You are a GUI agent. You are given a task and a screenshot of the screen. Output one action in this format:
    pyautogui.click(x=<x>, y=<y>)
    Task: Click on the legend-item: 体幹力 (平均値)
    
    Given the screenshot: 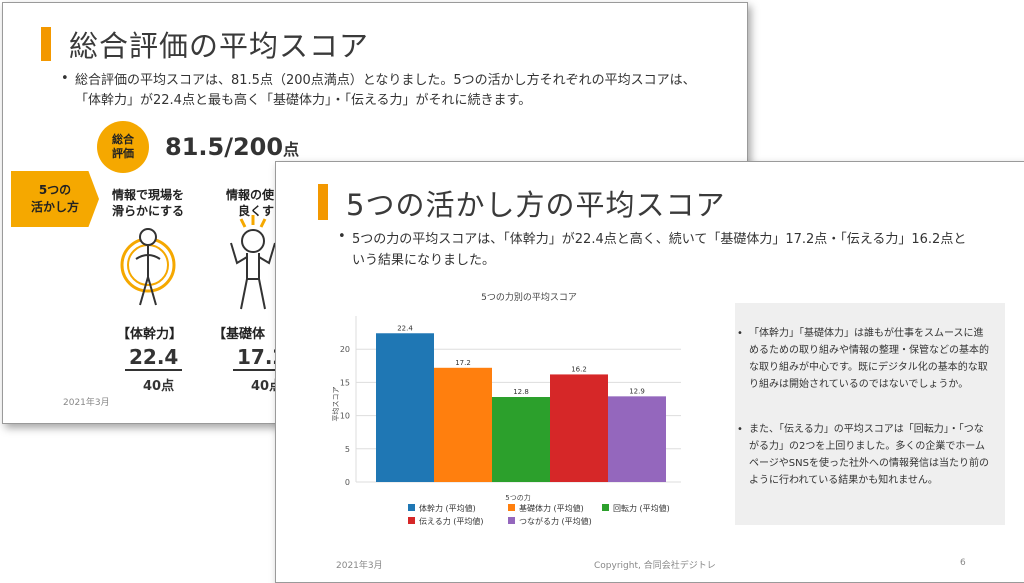 What is the action you would take?
    pyautogui.click(x=442, y=508)
    